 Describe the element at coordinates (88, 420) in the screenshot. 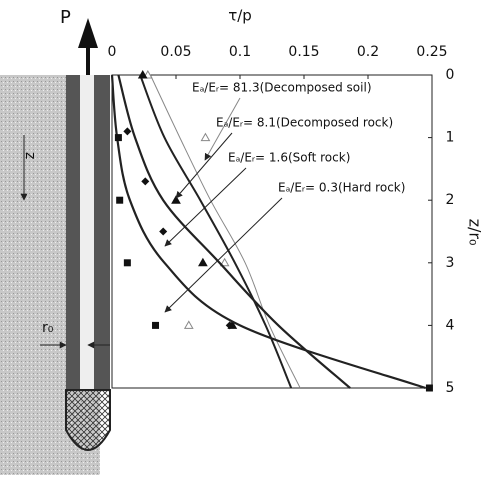

I see `pile-tip` at that location.